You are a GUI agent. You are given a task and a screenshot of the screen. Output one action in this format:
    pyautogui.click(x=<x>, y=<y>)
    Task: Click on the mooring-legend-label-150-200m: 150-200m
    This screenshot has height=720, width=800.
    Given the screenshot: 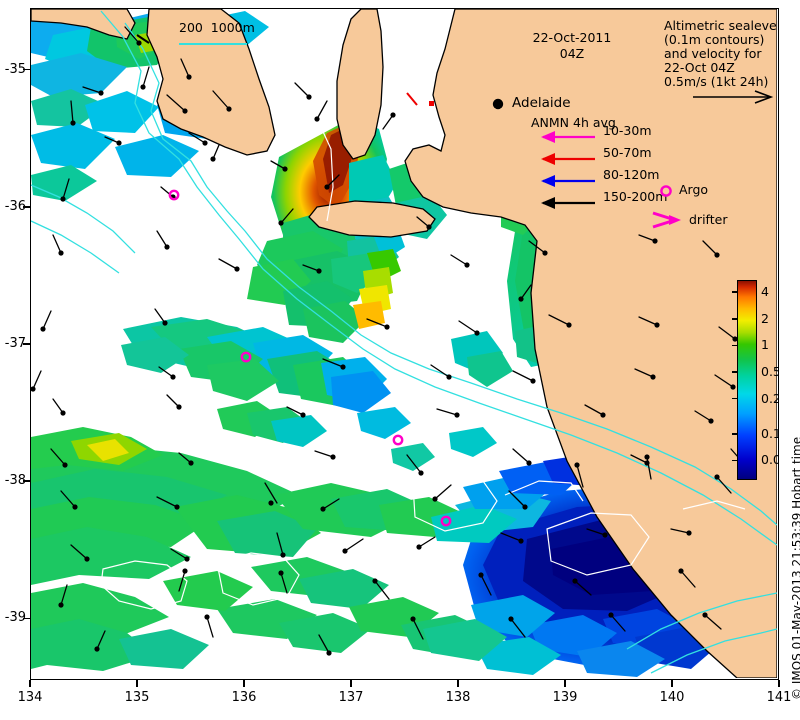 What is the action you would take?
    pyautogui.click(x=635, y=196)
    